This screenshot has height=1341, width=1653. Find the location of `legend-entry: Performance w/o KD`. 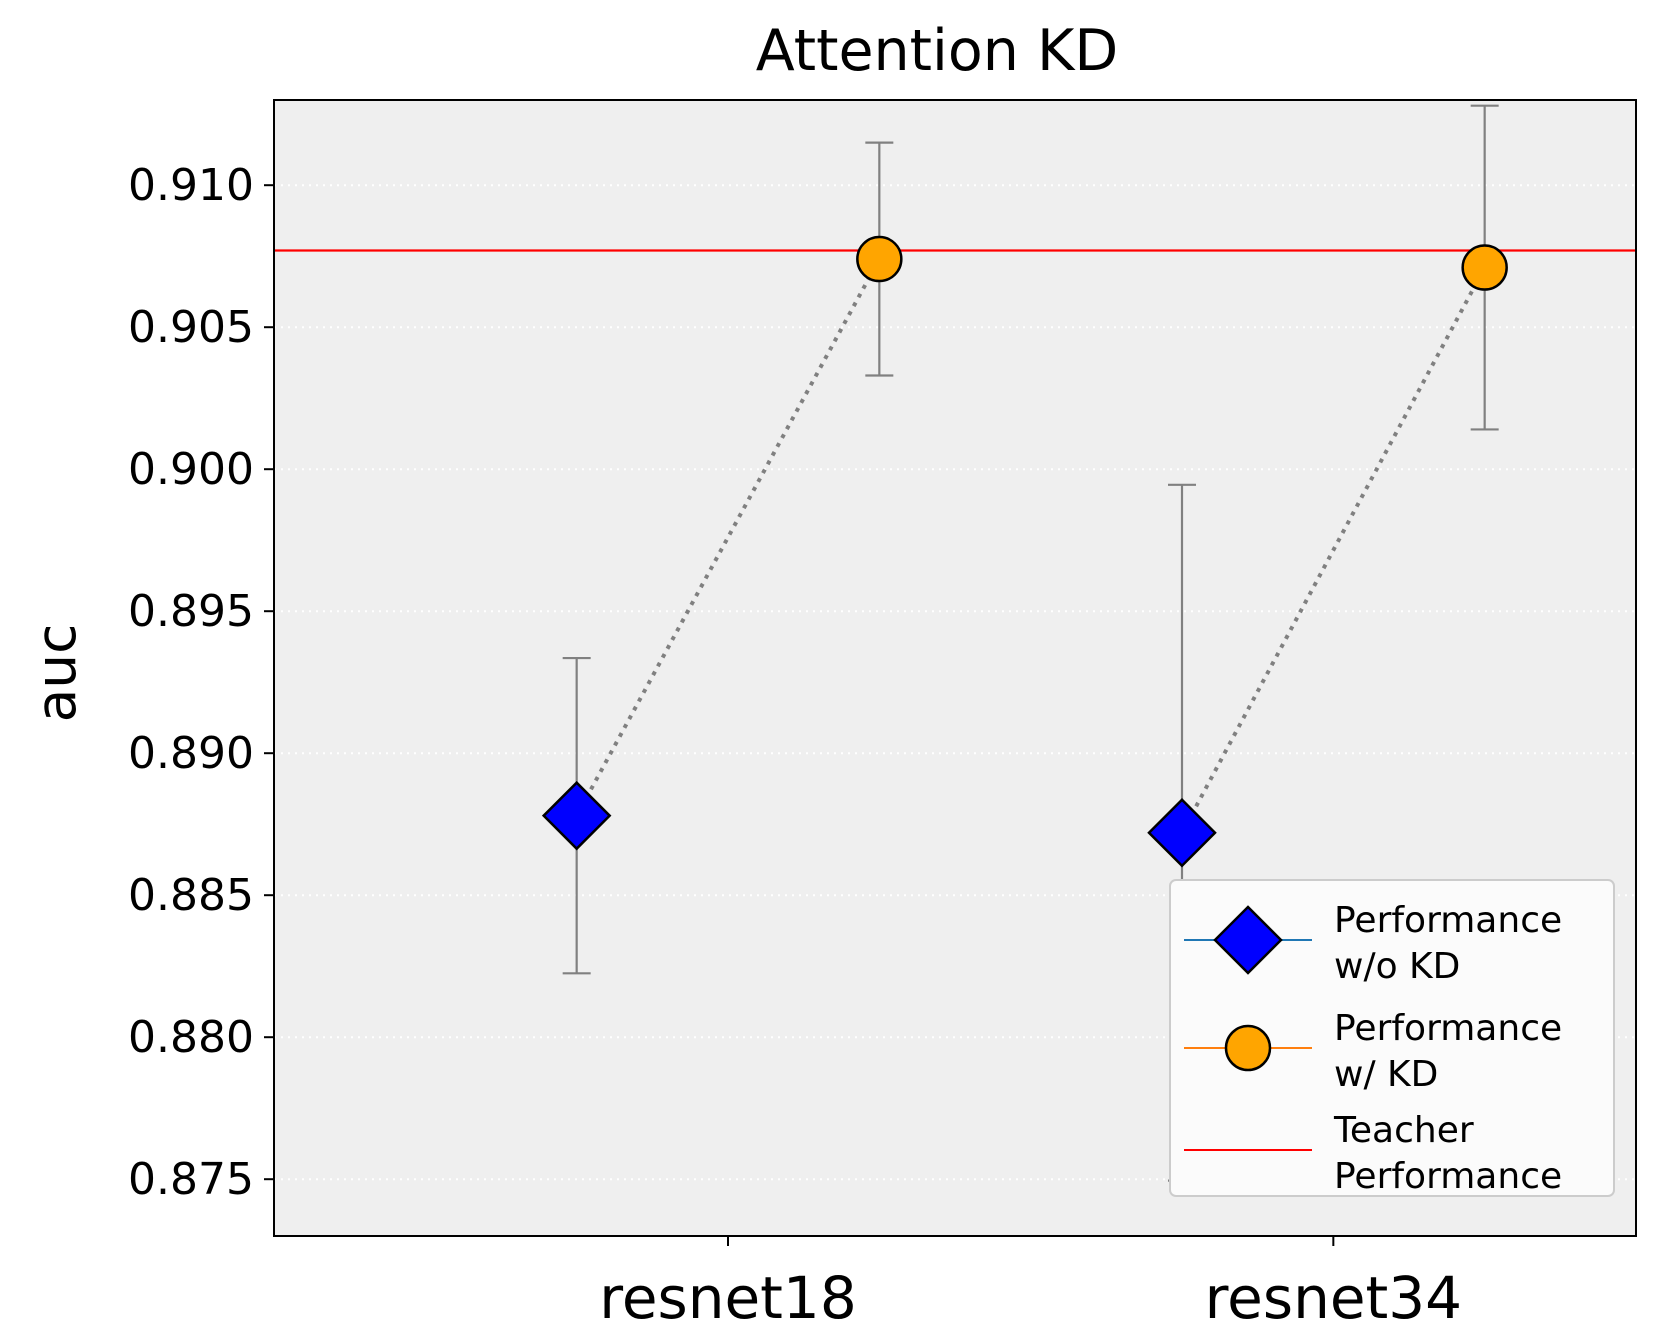

legend-entry: Performance w/o KD is located at coordinates (1373, 943).